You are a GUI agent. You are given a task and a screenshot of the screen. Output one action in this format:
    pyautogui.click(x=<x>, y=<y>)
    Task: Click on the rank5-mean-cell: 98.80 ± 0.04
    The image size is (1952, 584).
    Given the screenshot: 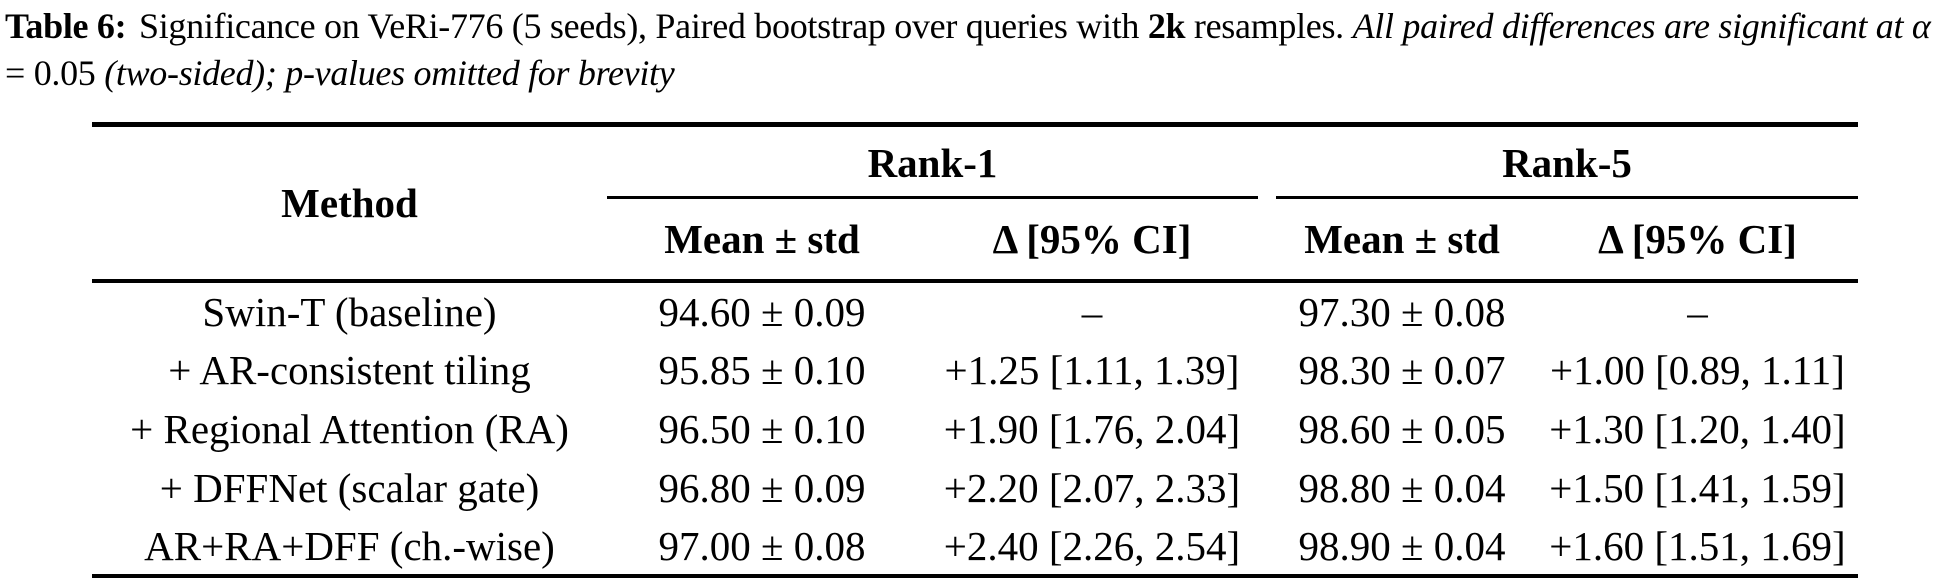 What is the action you would take?
    pyautogui.click(x=1402, y=487)
    